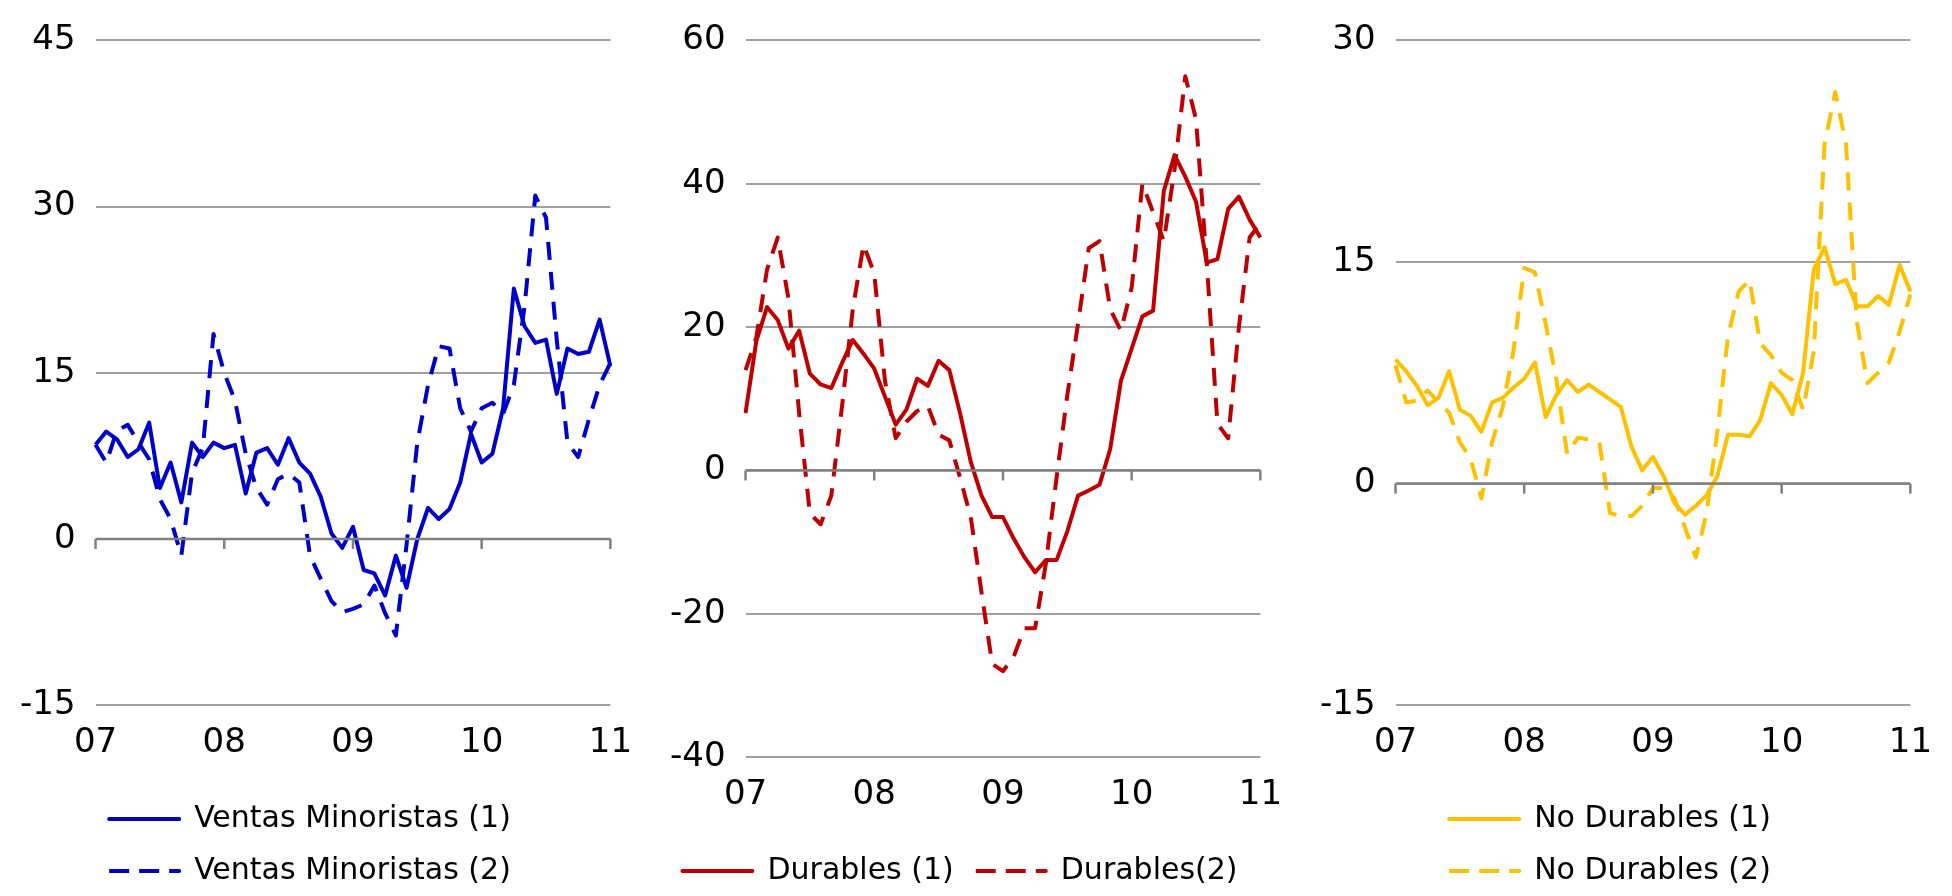 The image size is (1952, 896). I want to click on y-tick-label: 60, so click(704, 37).